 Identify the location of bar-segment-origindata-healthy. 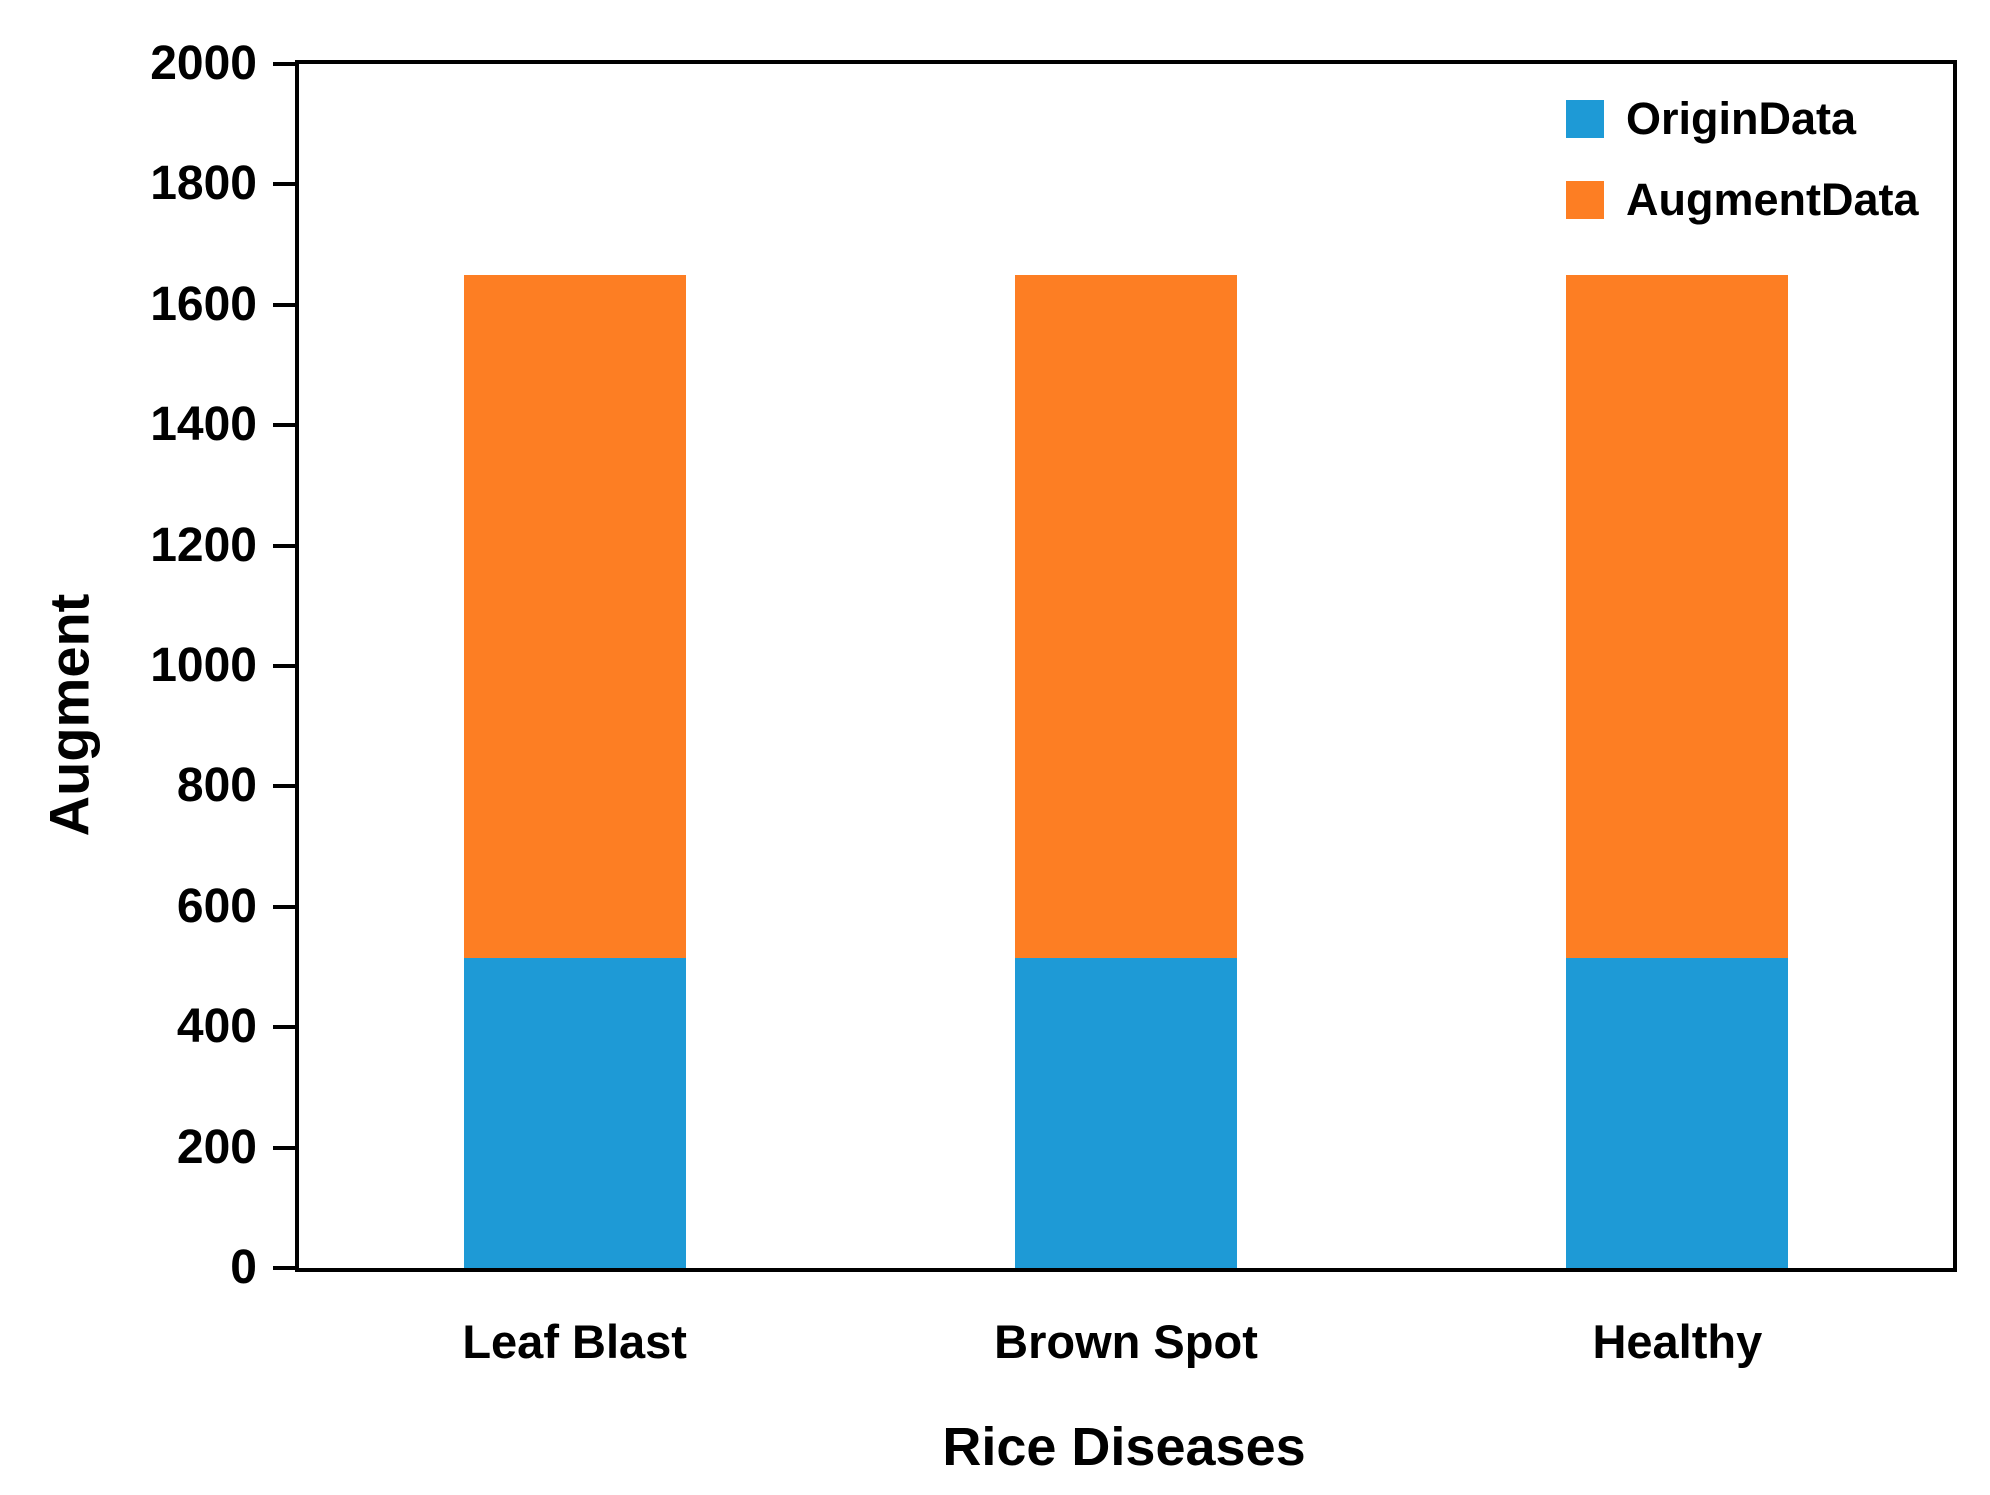
(1677, 1112).